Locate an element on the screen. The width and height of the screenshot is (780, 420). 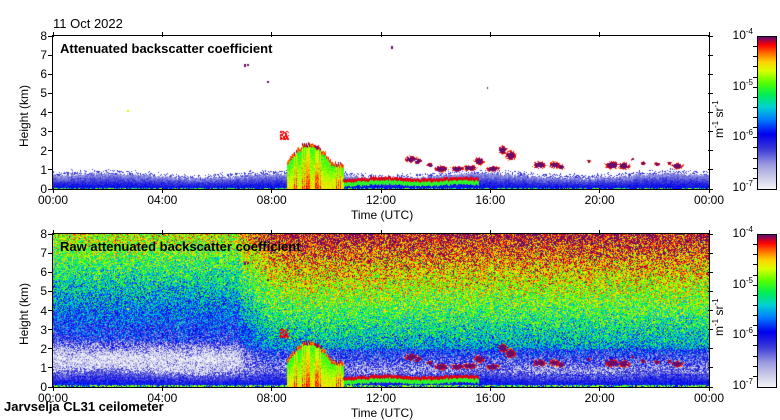
x-tick-label-4: 16:00 is located at coordinates (490, 200).